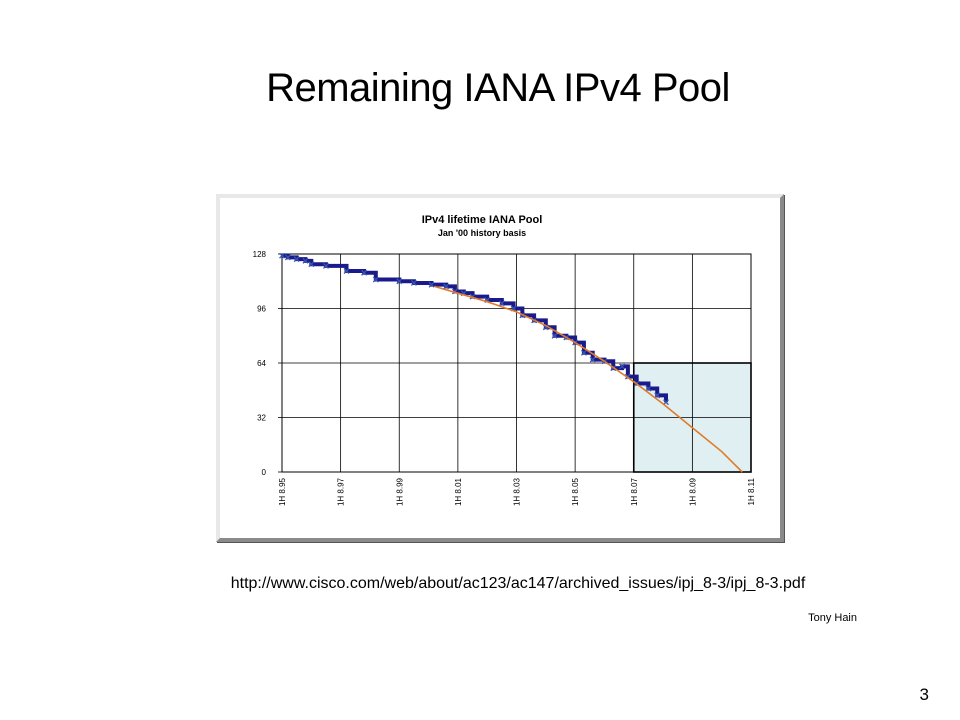 This screenshot has height=720, width=960. Describe the element at coordinates (399, 491) in the screenshot. I see `x-tick-label: 1H 8.99` at that location.